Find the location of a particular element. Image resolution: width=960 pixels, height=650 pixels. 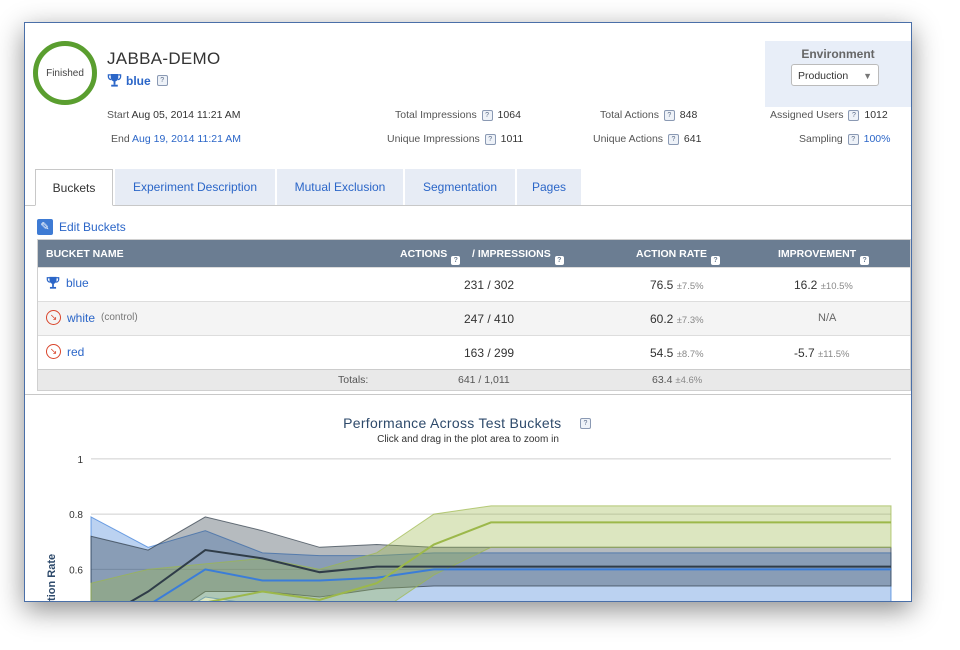

rate-cell: 54.5 ±8.7% is located at coordinates (677, 353).